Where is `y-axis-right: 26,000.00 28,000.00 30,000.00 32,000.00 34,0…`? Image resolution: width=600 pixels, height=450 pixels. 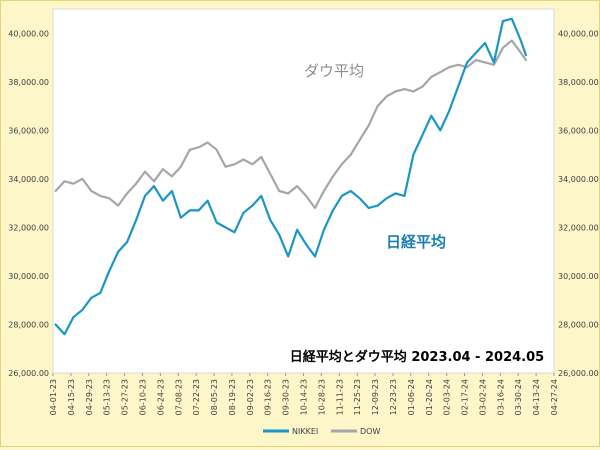 y-axis-right: 26,000.00 28,000.00 30,000.00 32,000.00 34,0… is located at coordinates (578, 203).